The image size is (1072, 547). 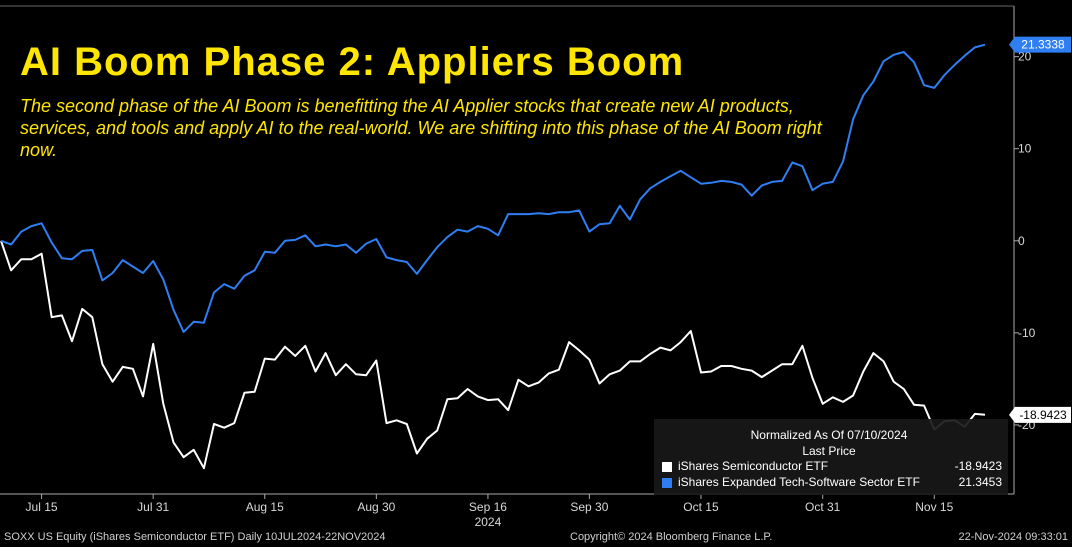 What do you see at coordinates (153, 507) in the screenshot?
I see `x-tick-label: Jul 31` at bounding box center [153, 507].